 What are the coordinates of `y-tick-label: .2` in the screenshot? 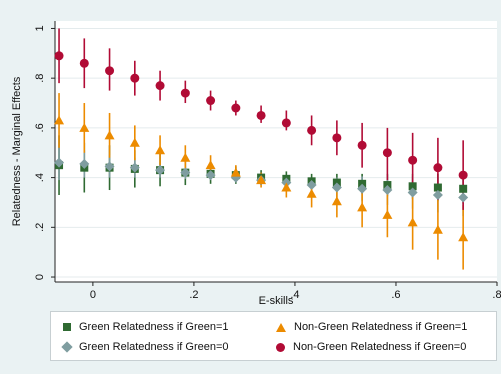 It's located at (40, 227).